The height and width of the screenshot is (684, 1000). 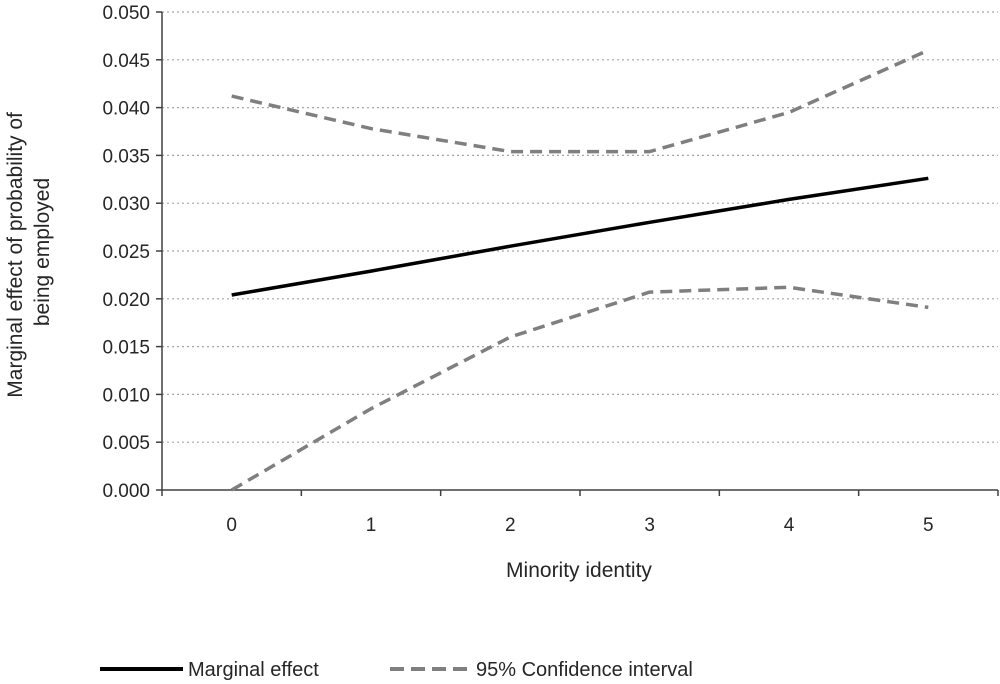 I want to click on x-tick-label: 3, so click(x=649, y=525).